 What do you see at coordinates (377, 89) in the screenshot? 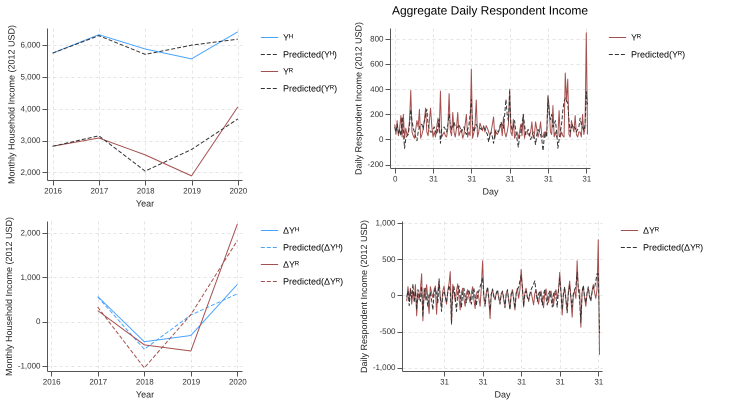
I see `y-tick-label: 400` at bounding box center [377, 89].